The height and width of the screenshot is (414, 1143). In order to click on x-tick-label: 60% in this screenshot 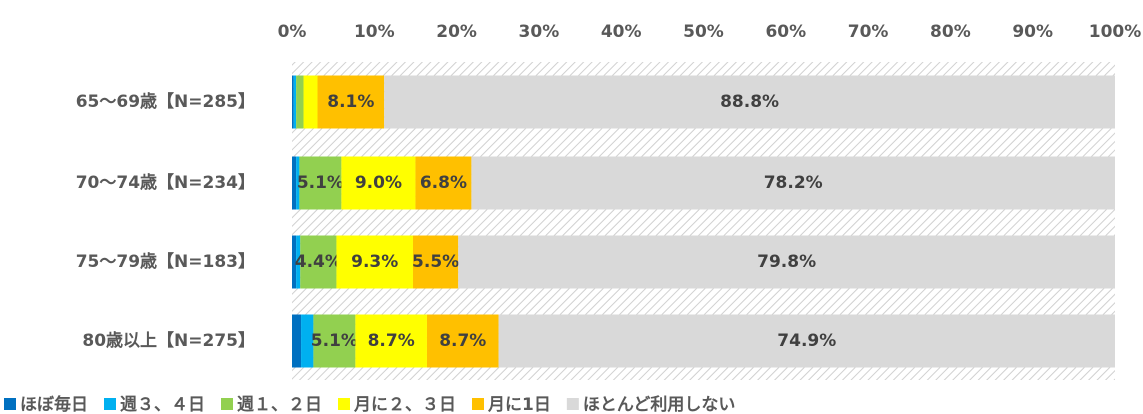, I will do `click(785, 32)`.